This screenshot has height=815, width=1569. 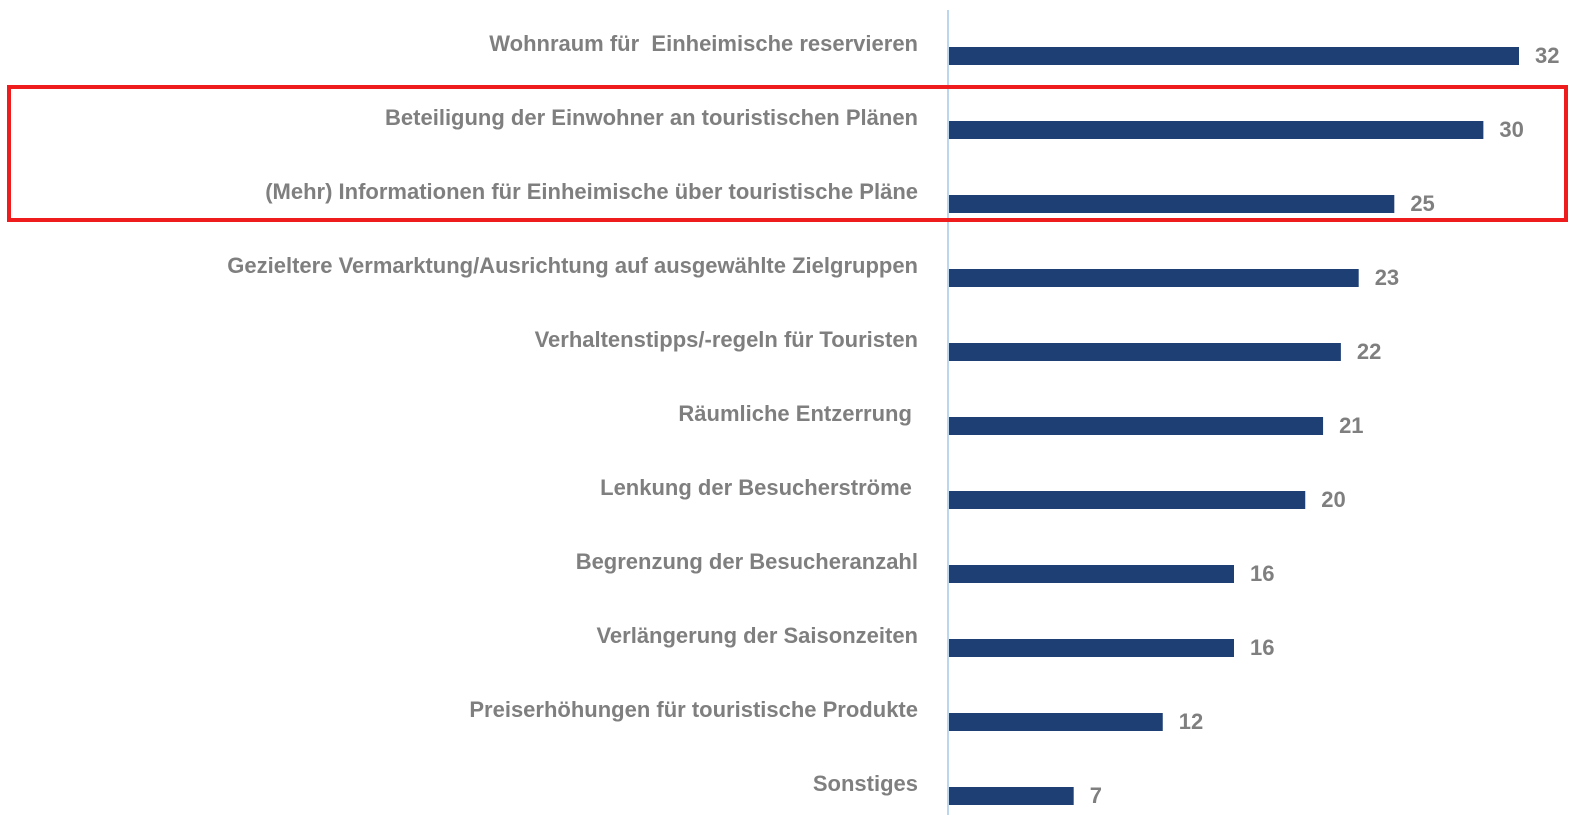 What do you see at coordinates (1422, 203) in the screenshot?
I see `value-label: 25` at bounding box center [1422, 203].